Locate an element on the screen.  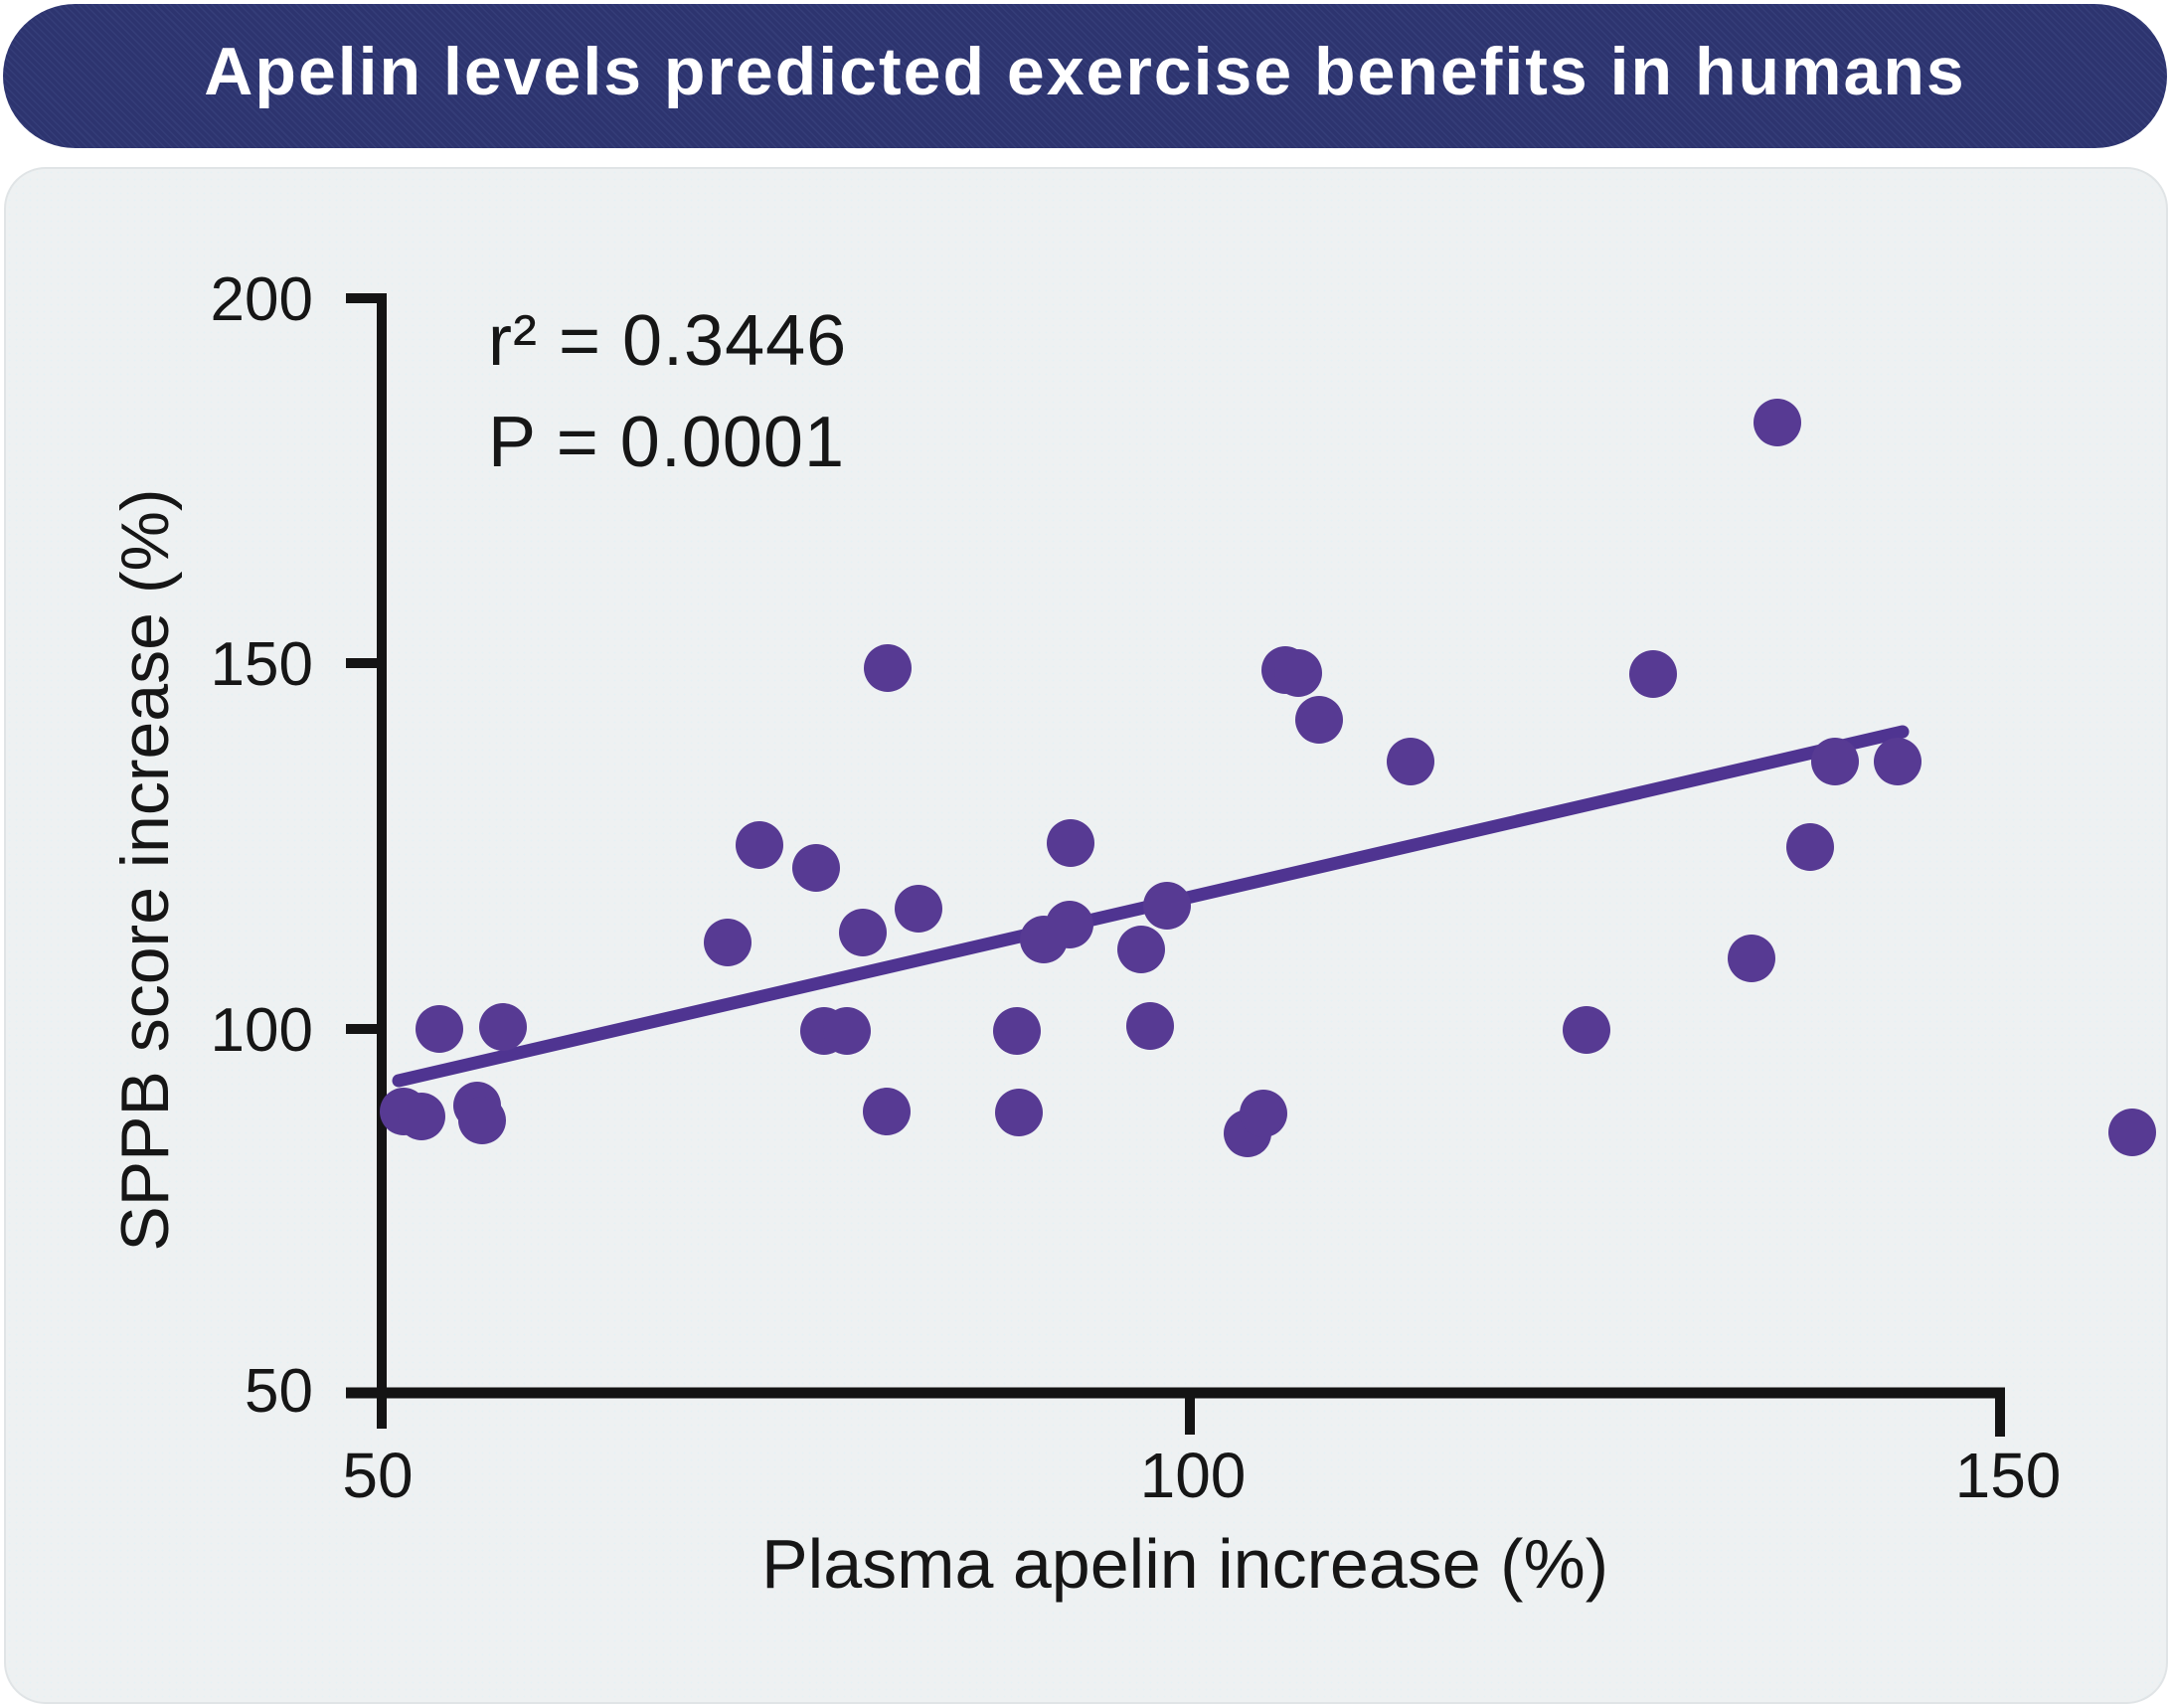
svg-text: r² = 0.3446 is located at coordinates (667, 341).